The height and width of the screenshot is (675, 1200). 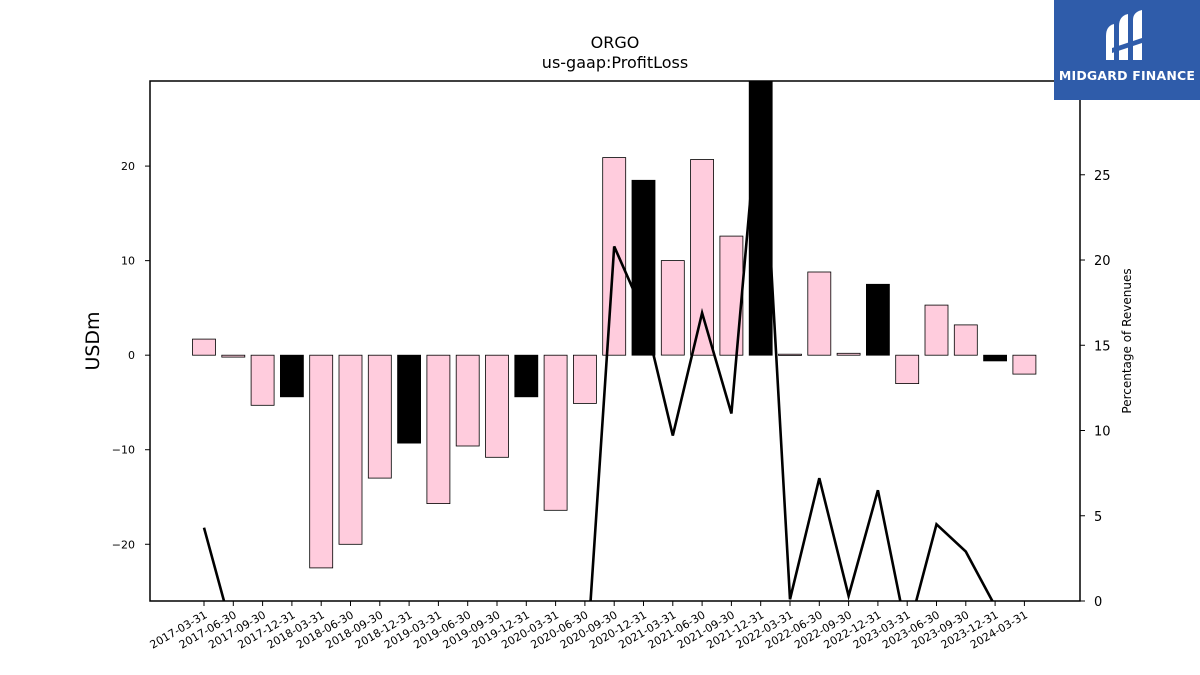 What do you see at coordinates (615, 62) in the screenshot?
I see `chart-subtitle: us-gaap:ProfitLoss` at bounding box center [615, 62].